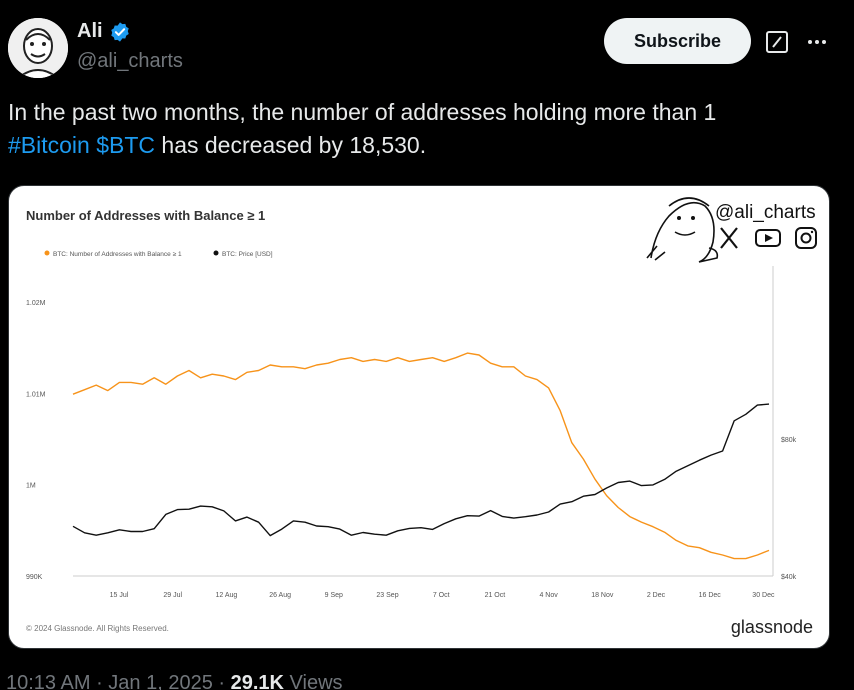 This screenshot has height=690, width=854. I want to click on views-label: Views, so click(316, 681).